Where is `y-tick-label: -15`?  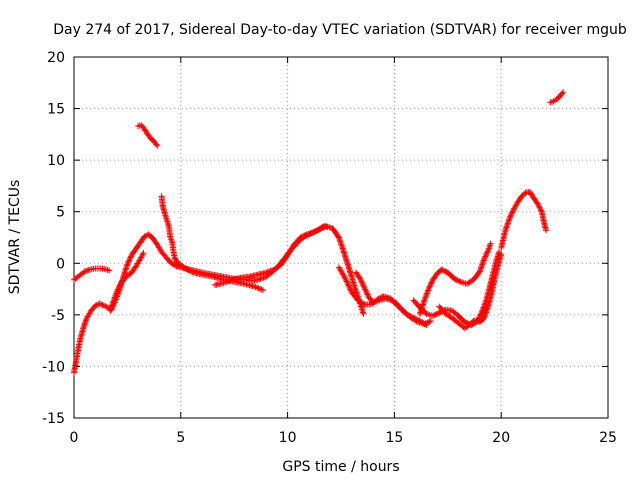 y-tick-label: -15 is located at coordinates (53, 419).